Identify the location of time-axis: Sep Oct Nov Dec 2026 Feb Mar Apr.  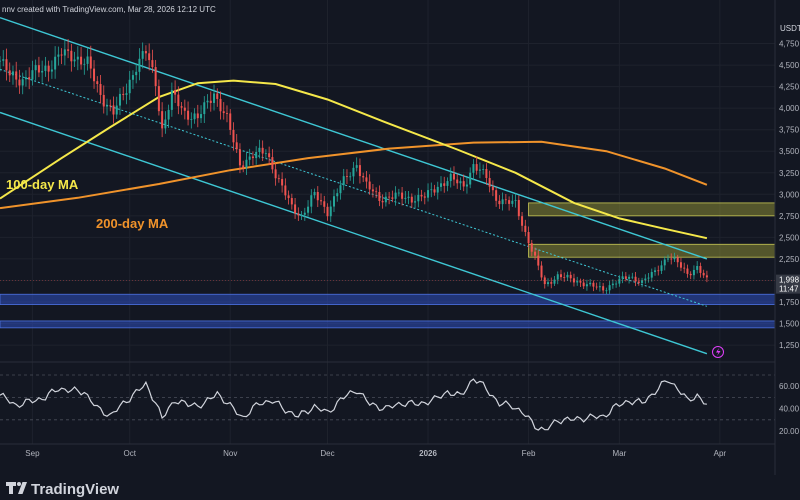
(375, 453).